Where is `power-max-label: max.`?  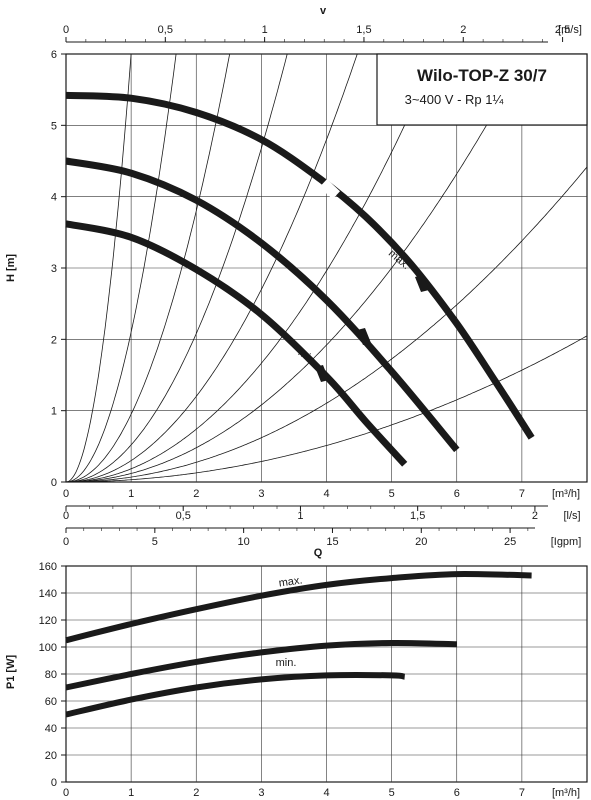
power-max-label: max. is located at coordinates (290, 581).